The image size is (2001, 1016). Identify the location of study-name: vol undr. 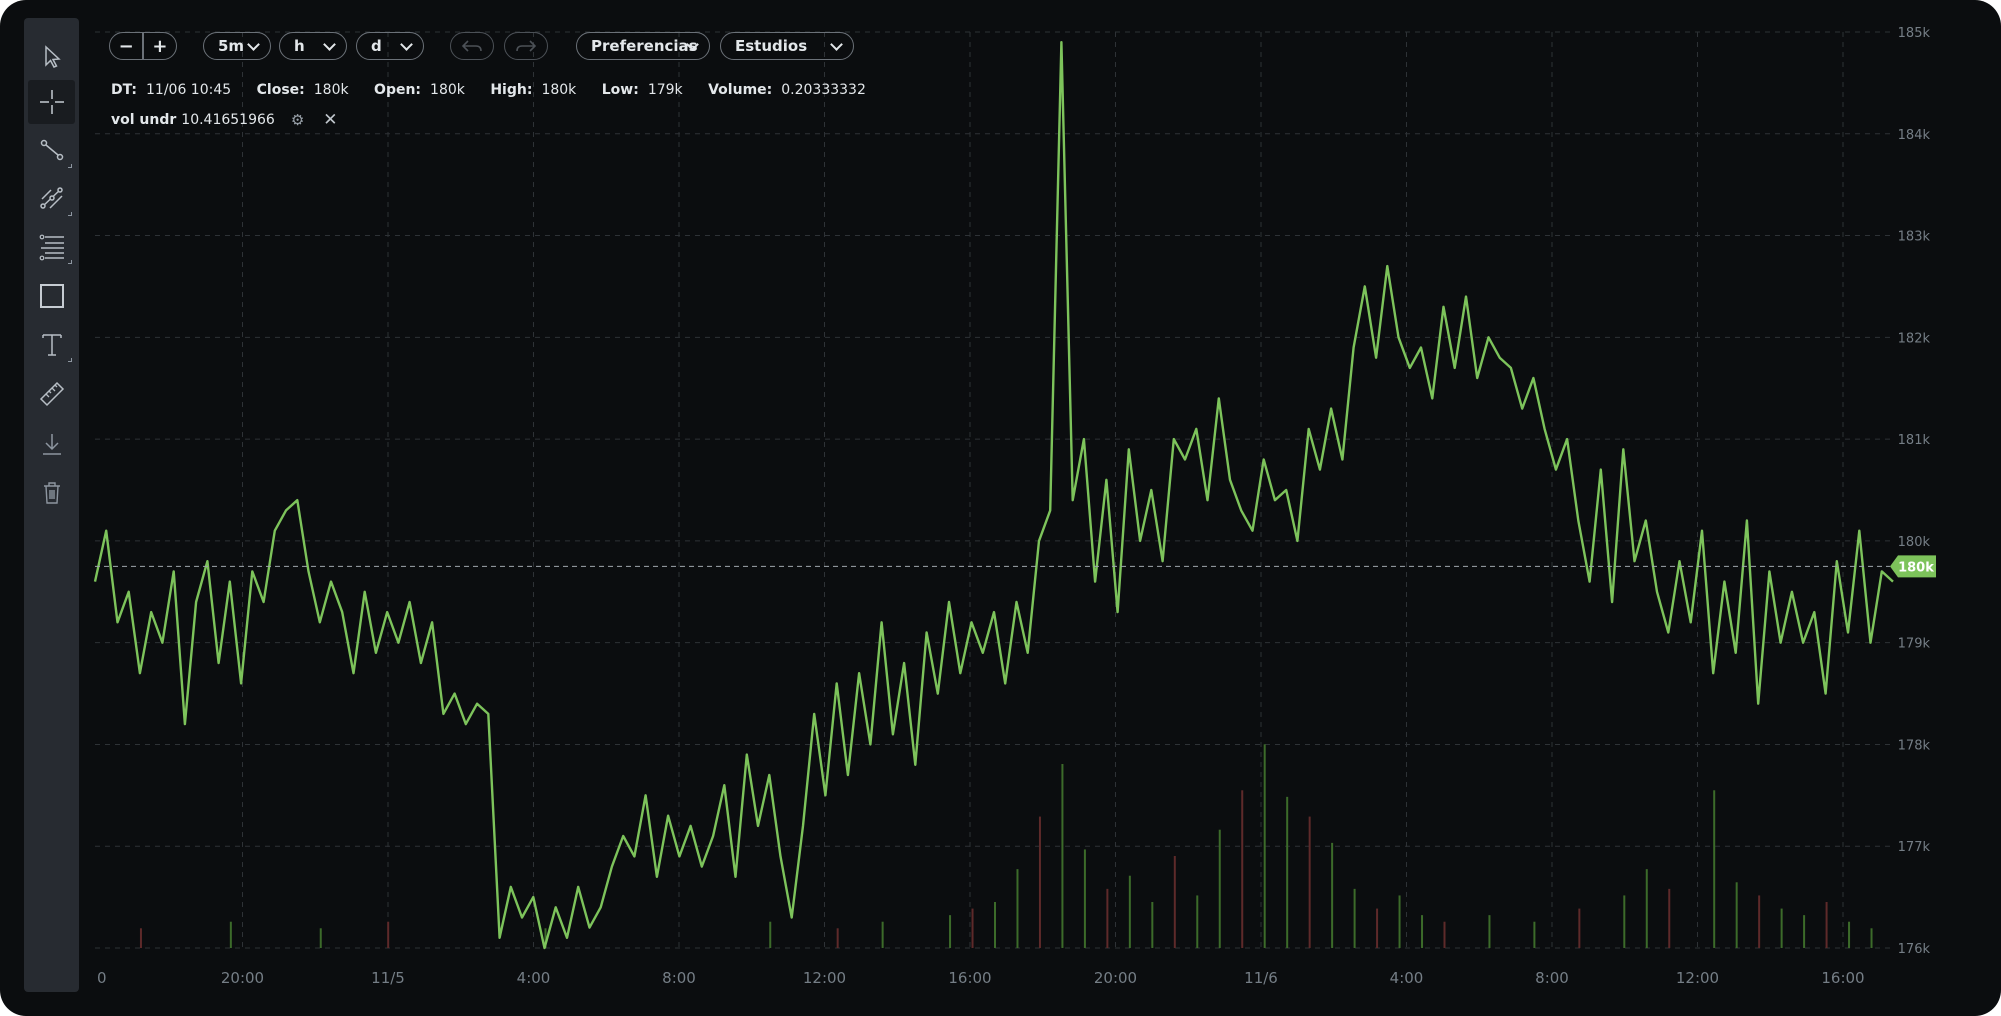
(144, 120).